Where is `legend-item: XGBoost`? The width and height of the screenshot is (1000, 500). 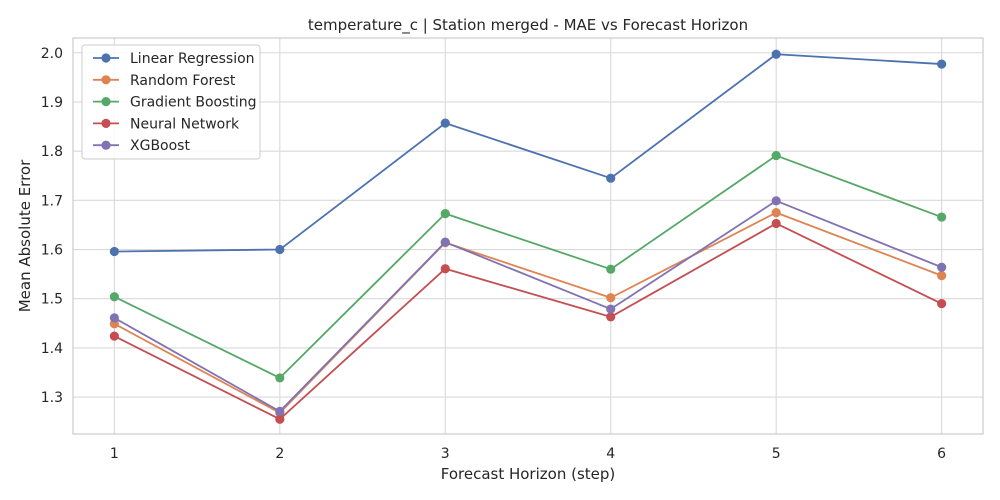
legend-item: XGBoost is located at coordinates (141, 146).